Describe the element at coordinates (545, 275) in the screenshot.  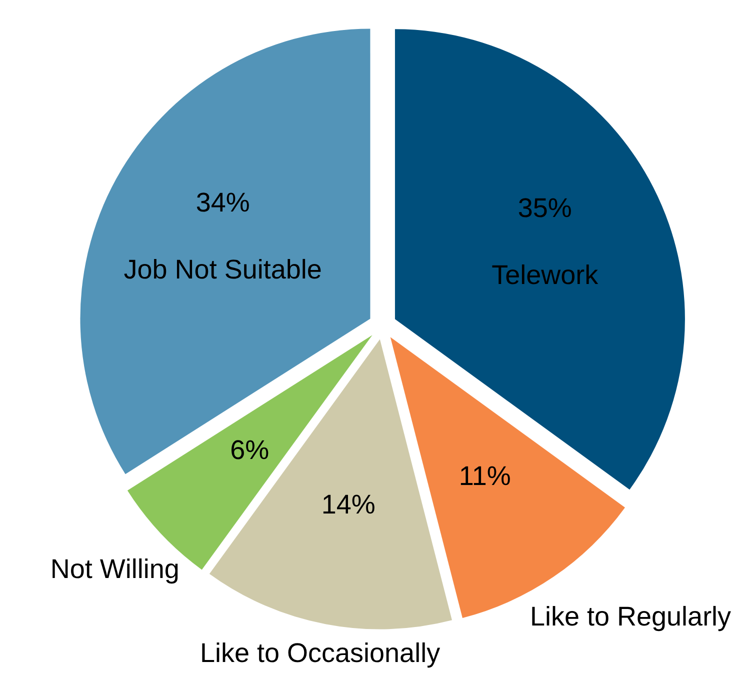
I see `slice-label: Telework` at that location.